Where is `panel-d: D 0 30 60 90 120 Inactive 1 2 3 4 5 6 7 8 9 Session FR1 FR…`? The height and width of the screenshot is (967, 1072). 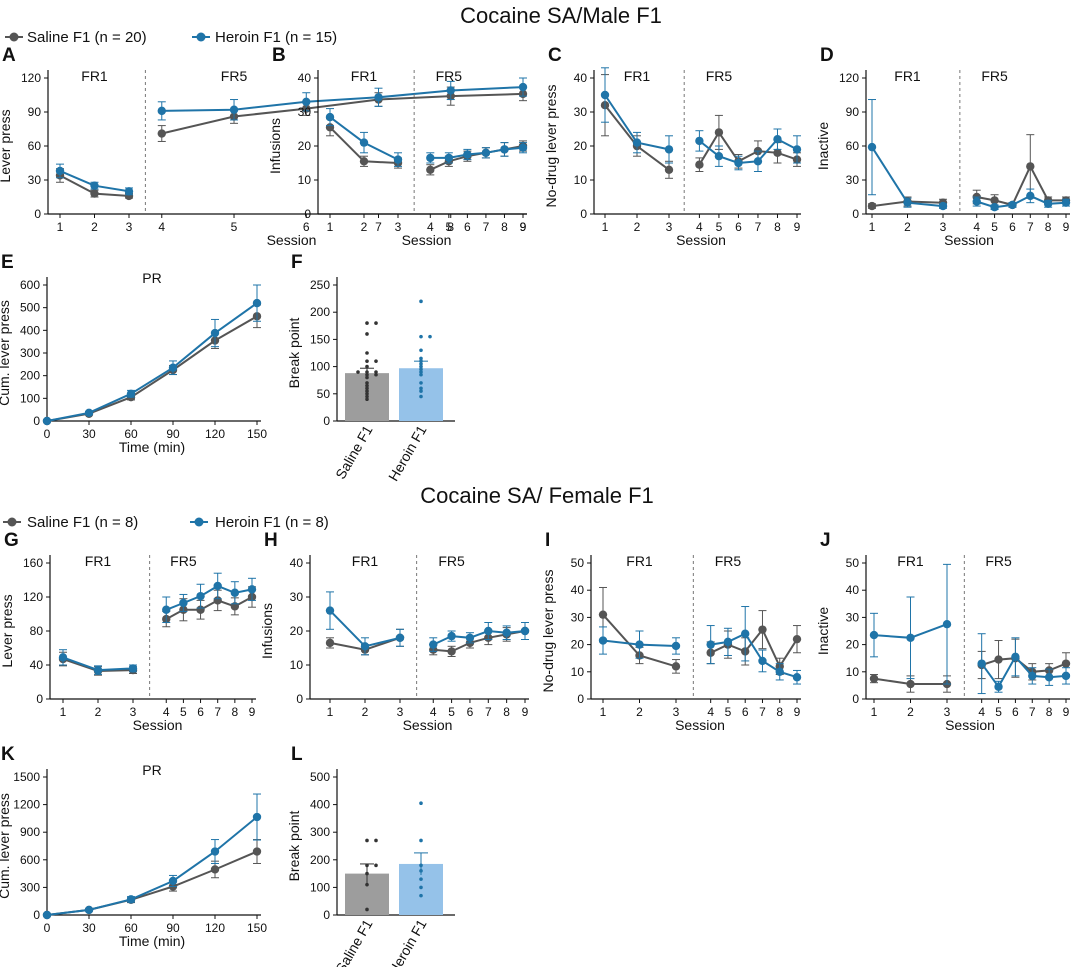 panel-d: D 0 30 60 90 120 Inactive 1 2 3 4 5 6 7 8 9 Session FR1 FR… is located at coordinates (943, 146).